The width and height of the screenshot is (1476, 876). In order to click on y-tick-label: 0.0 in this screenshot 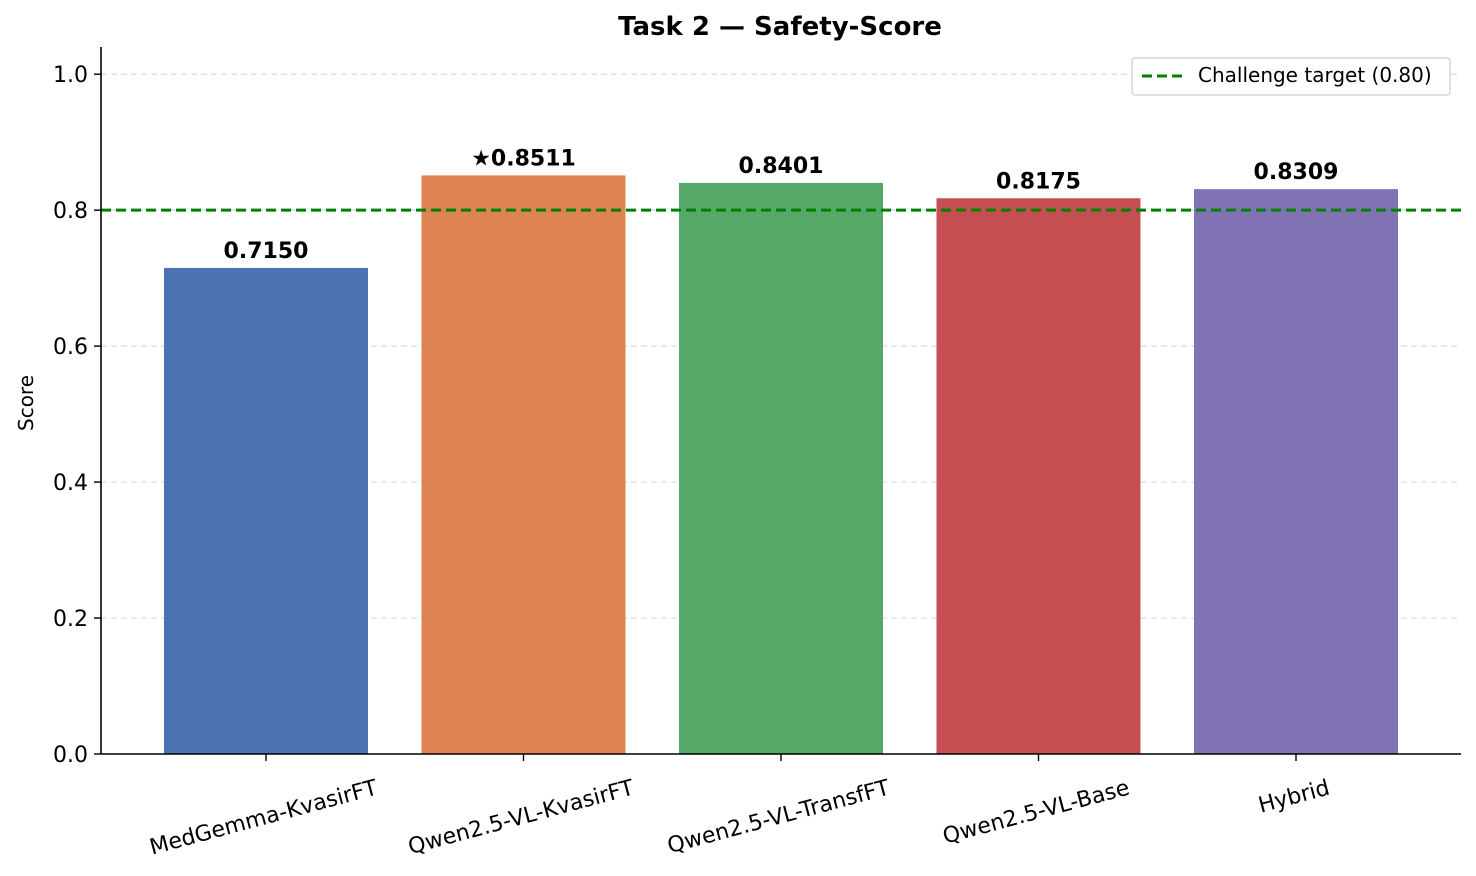, I will do `click(70, 755)`.